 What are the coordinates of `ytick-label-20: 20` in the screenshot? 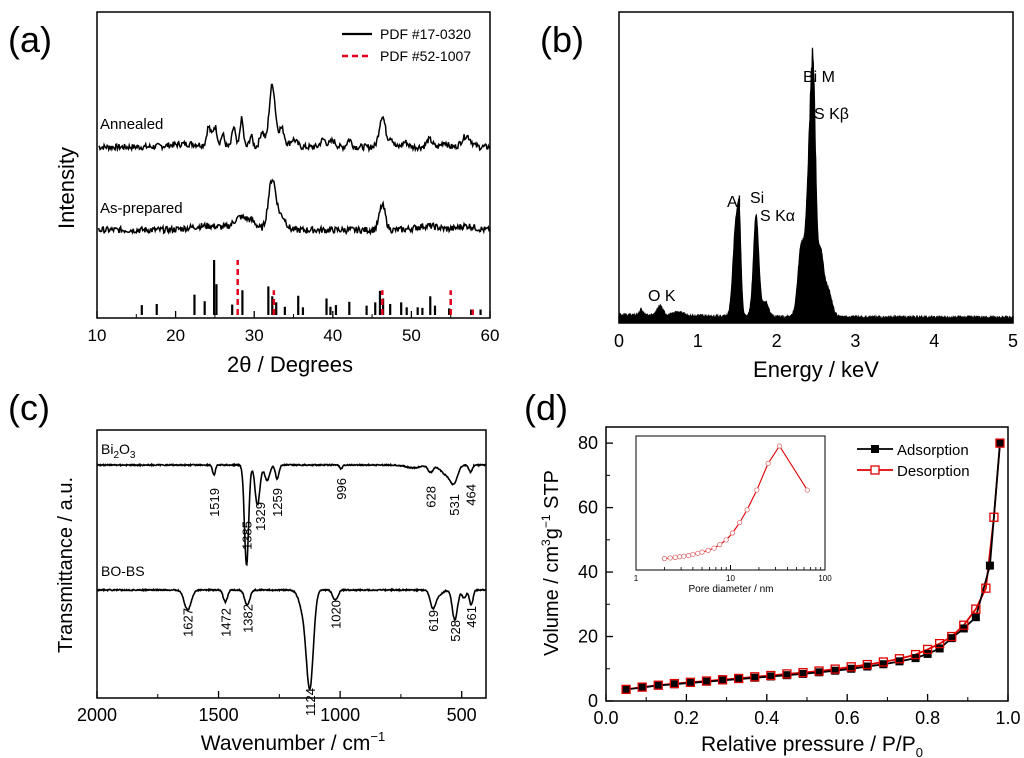 It's located at (588, 637).